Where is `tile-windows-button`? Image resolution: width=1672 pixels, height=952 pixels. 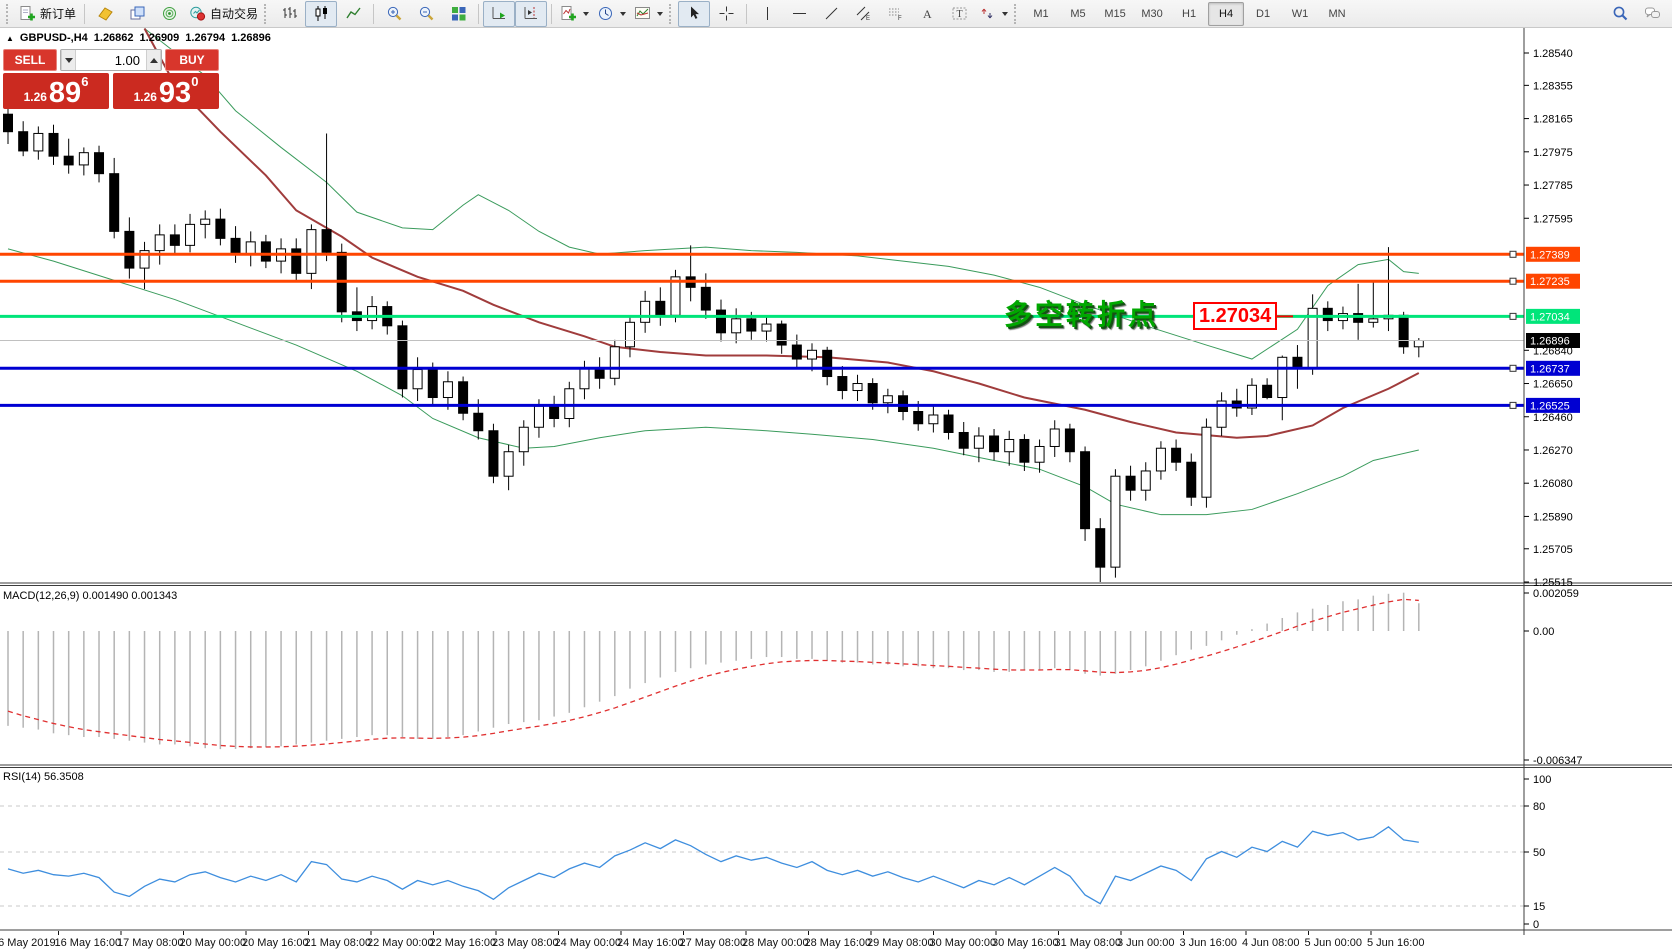 tile-windows-button is located at coordinates (458, 14).